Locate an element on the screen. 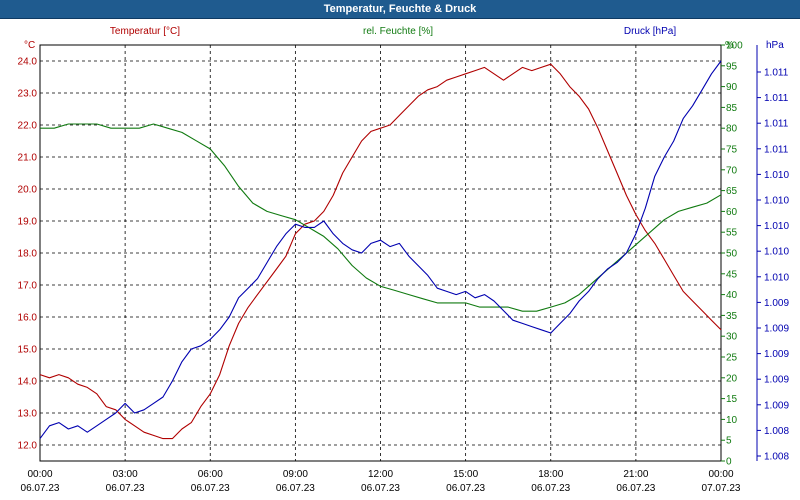  y-tick-label-temperature: 13.0 is located at coordinates (28, 414).